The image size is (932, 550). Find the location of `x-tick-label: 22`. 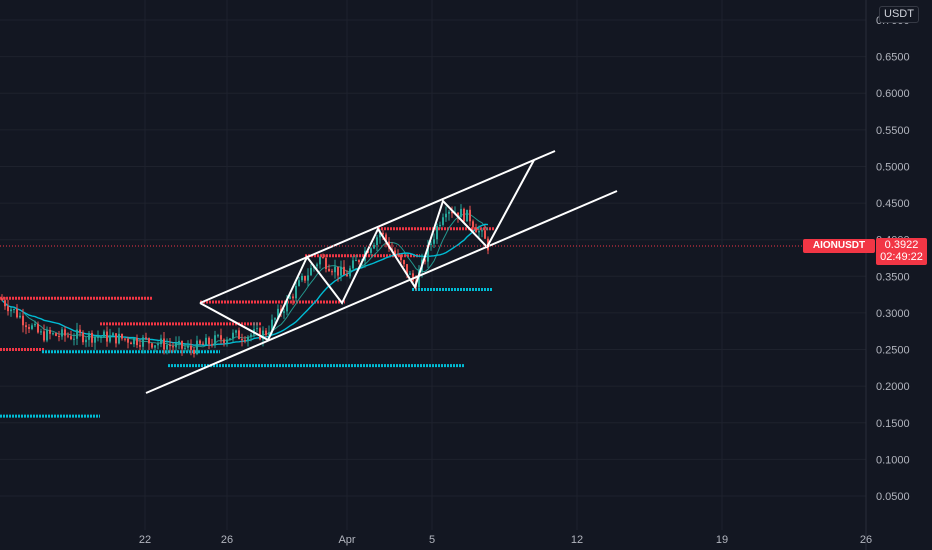

x-tick-label: 22 is located at coordinates (145, 540).